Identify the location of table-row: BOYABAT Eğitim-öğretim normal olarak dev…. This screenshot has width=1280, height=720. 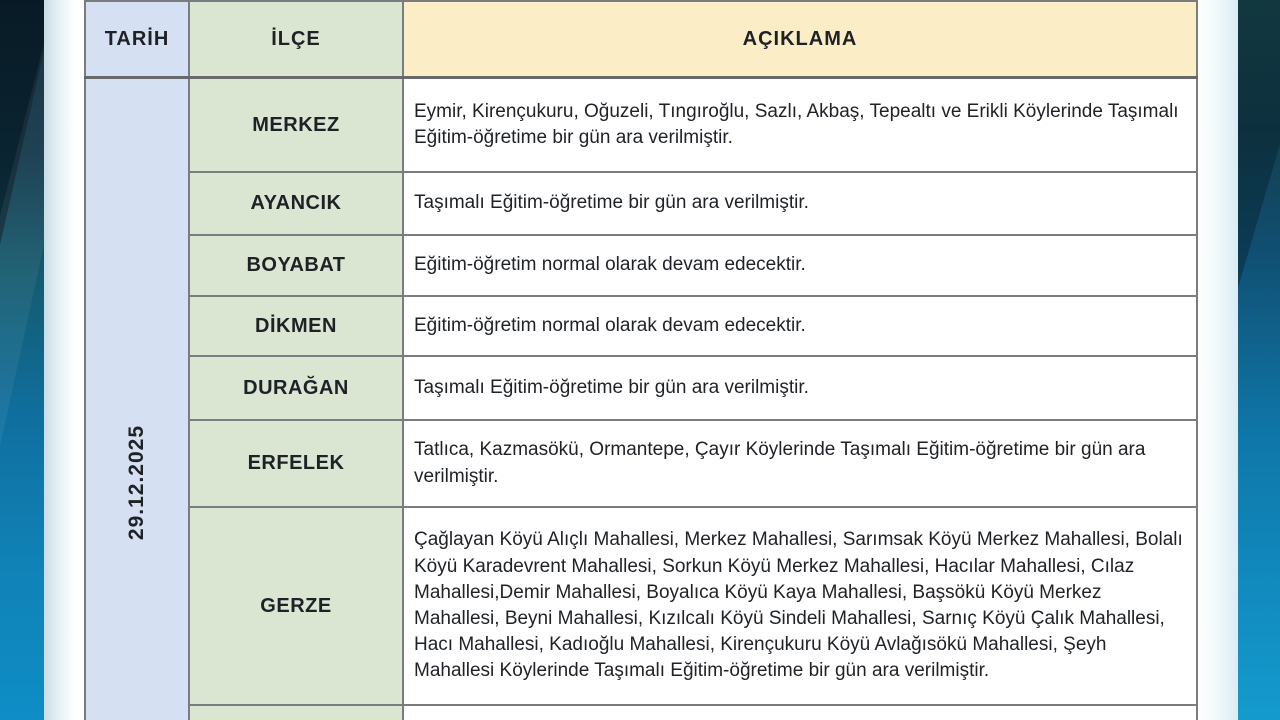
(641, 265).